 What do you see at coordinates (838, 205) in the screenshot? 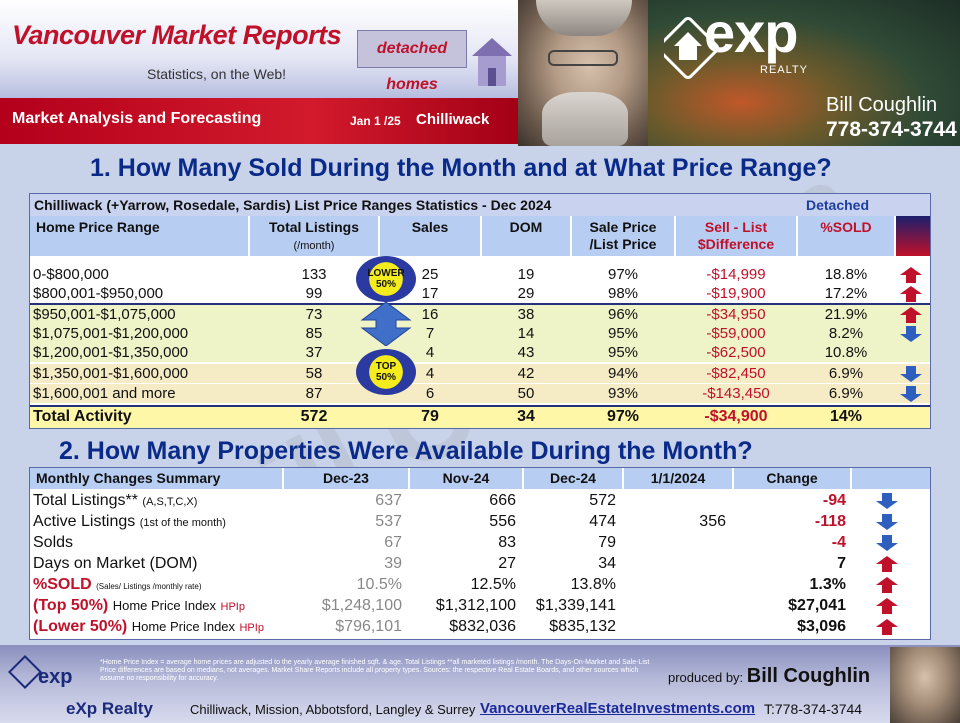
I see `table-caption-type: Detached` at bounding box center [838, 205].